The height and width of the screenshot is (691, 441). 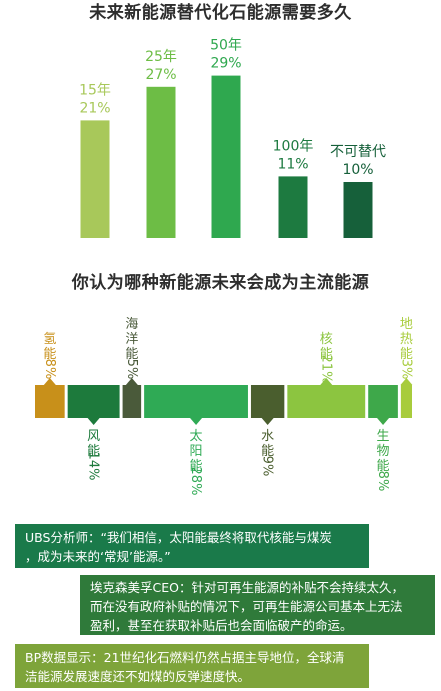 What do you see at coordinates (220, 283) in the screenshot?
I see `chart2-title: 你认为哪种新能源未来会成为主流能源` at bounding box center [220, 283].